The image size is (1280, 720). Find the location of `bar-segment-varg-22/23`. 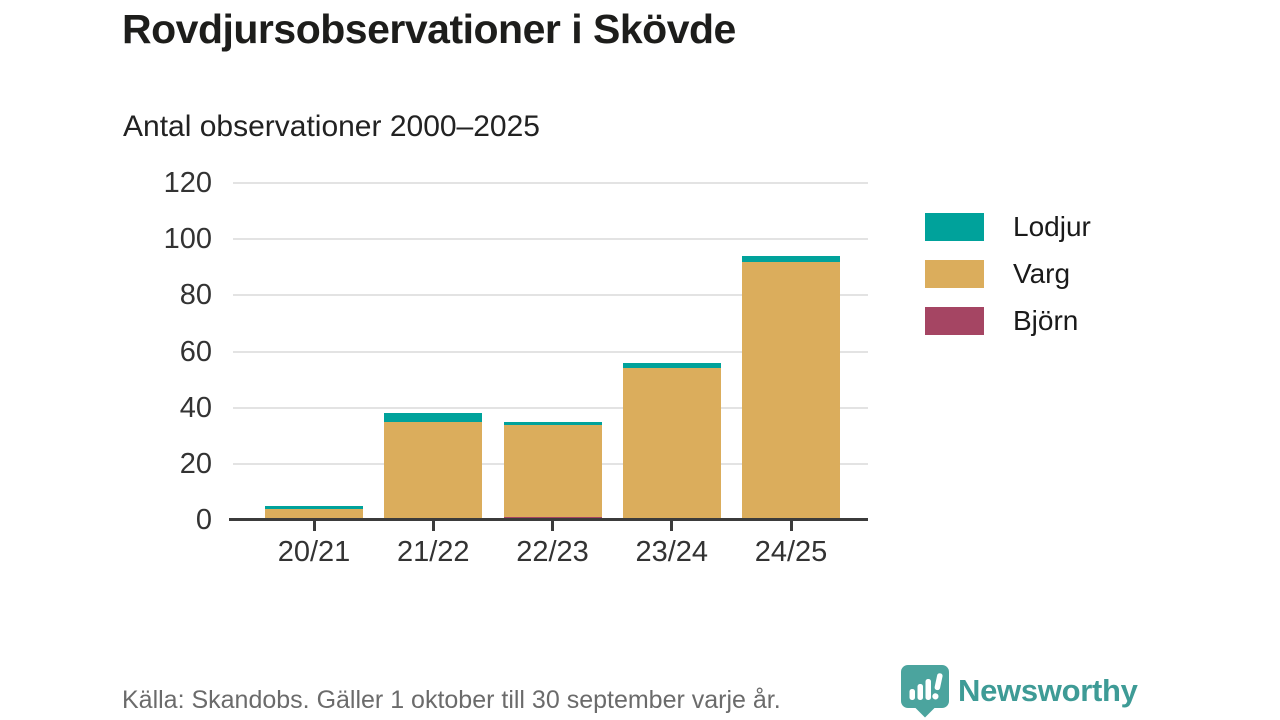

bar-segment-varg-22/23 is located at coordinates (552, 471).